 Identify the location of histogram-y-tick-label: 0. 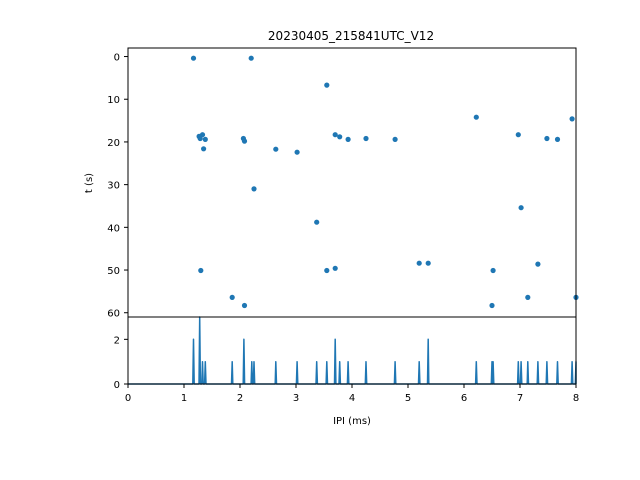
(117, 385).